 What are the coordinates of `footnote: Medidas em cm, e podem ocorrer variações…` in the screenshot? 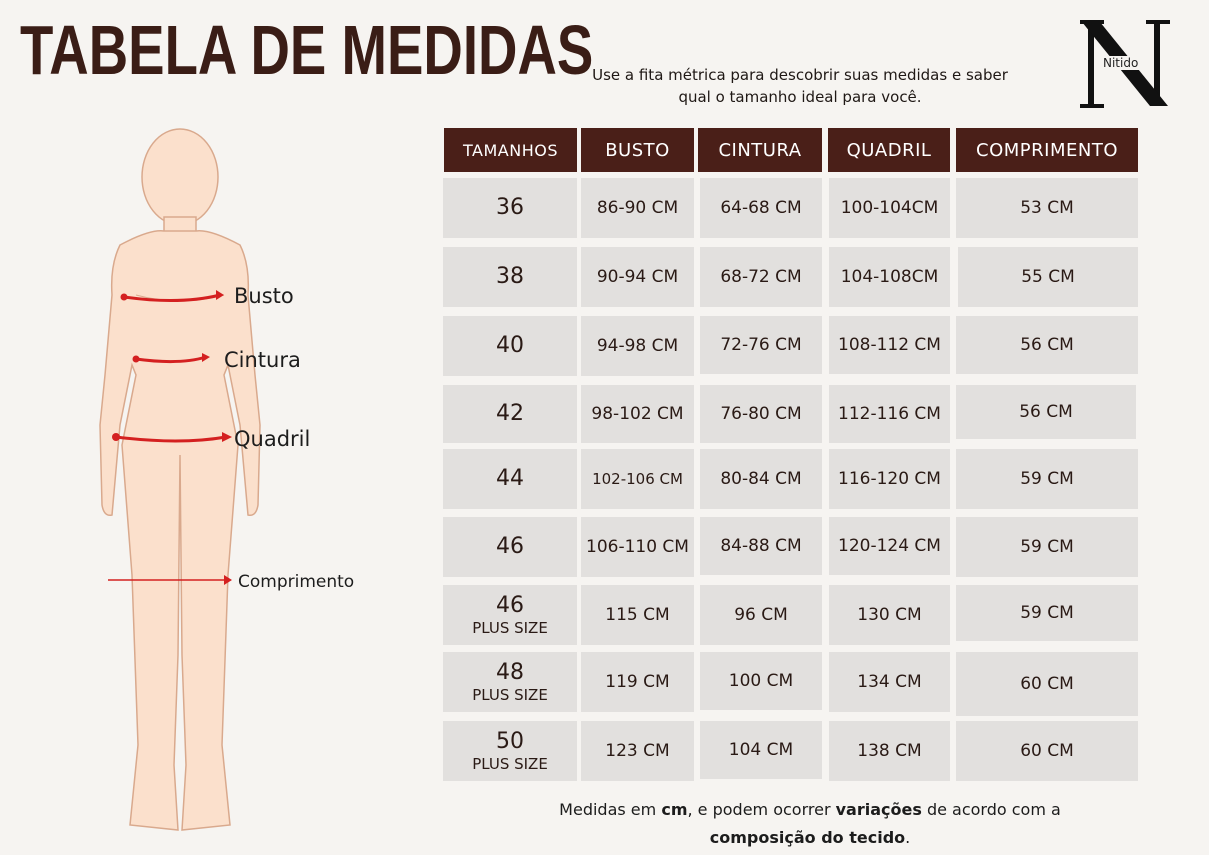 It's located at (810, 824).